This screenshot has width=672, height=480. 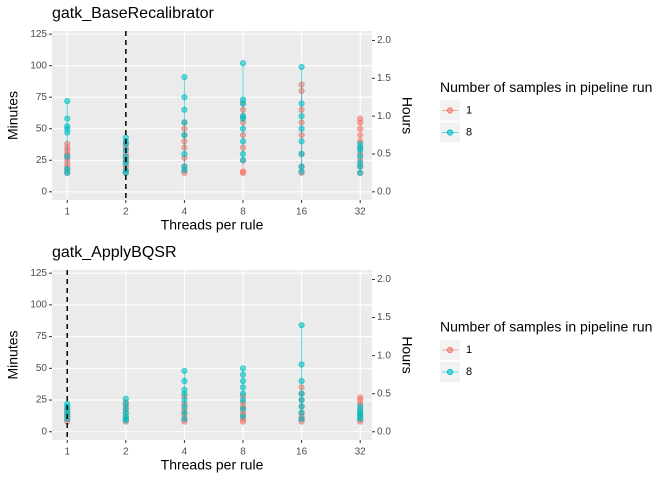 What do you see at coordinates (361, 452) in the screenshot?
I see `x-tick-label: 32` at bounding box center [361, 452].